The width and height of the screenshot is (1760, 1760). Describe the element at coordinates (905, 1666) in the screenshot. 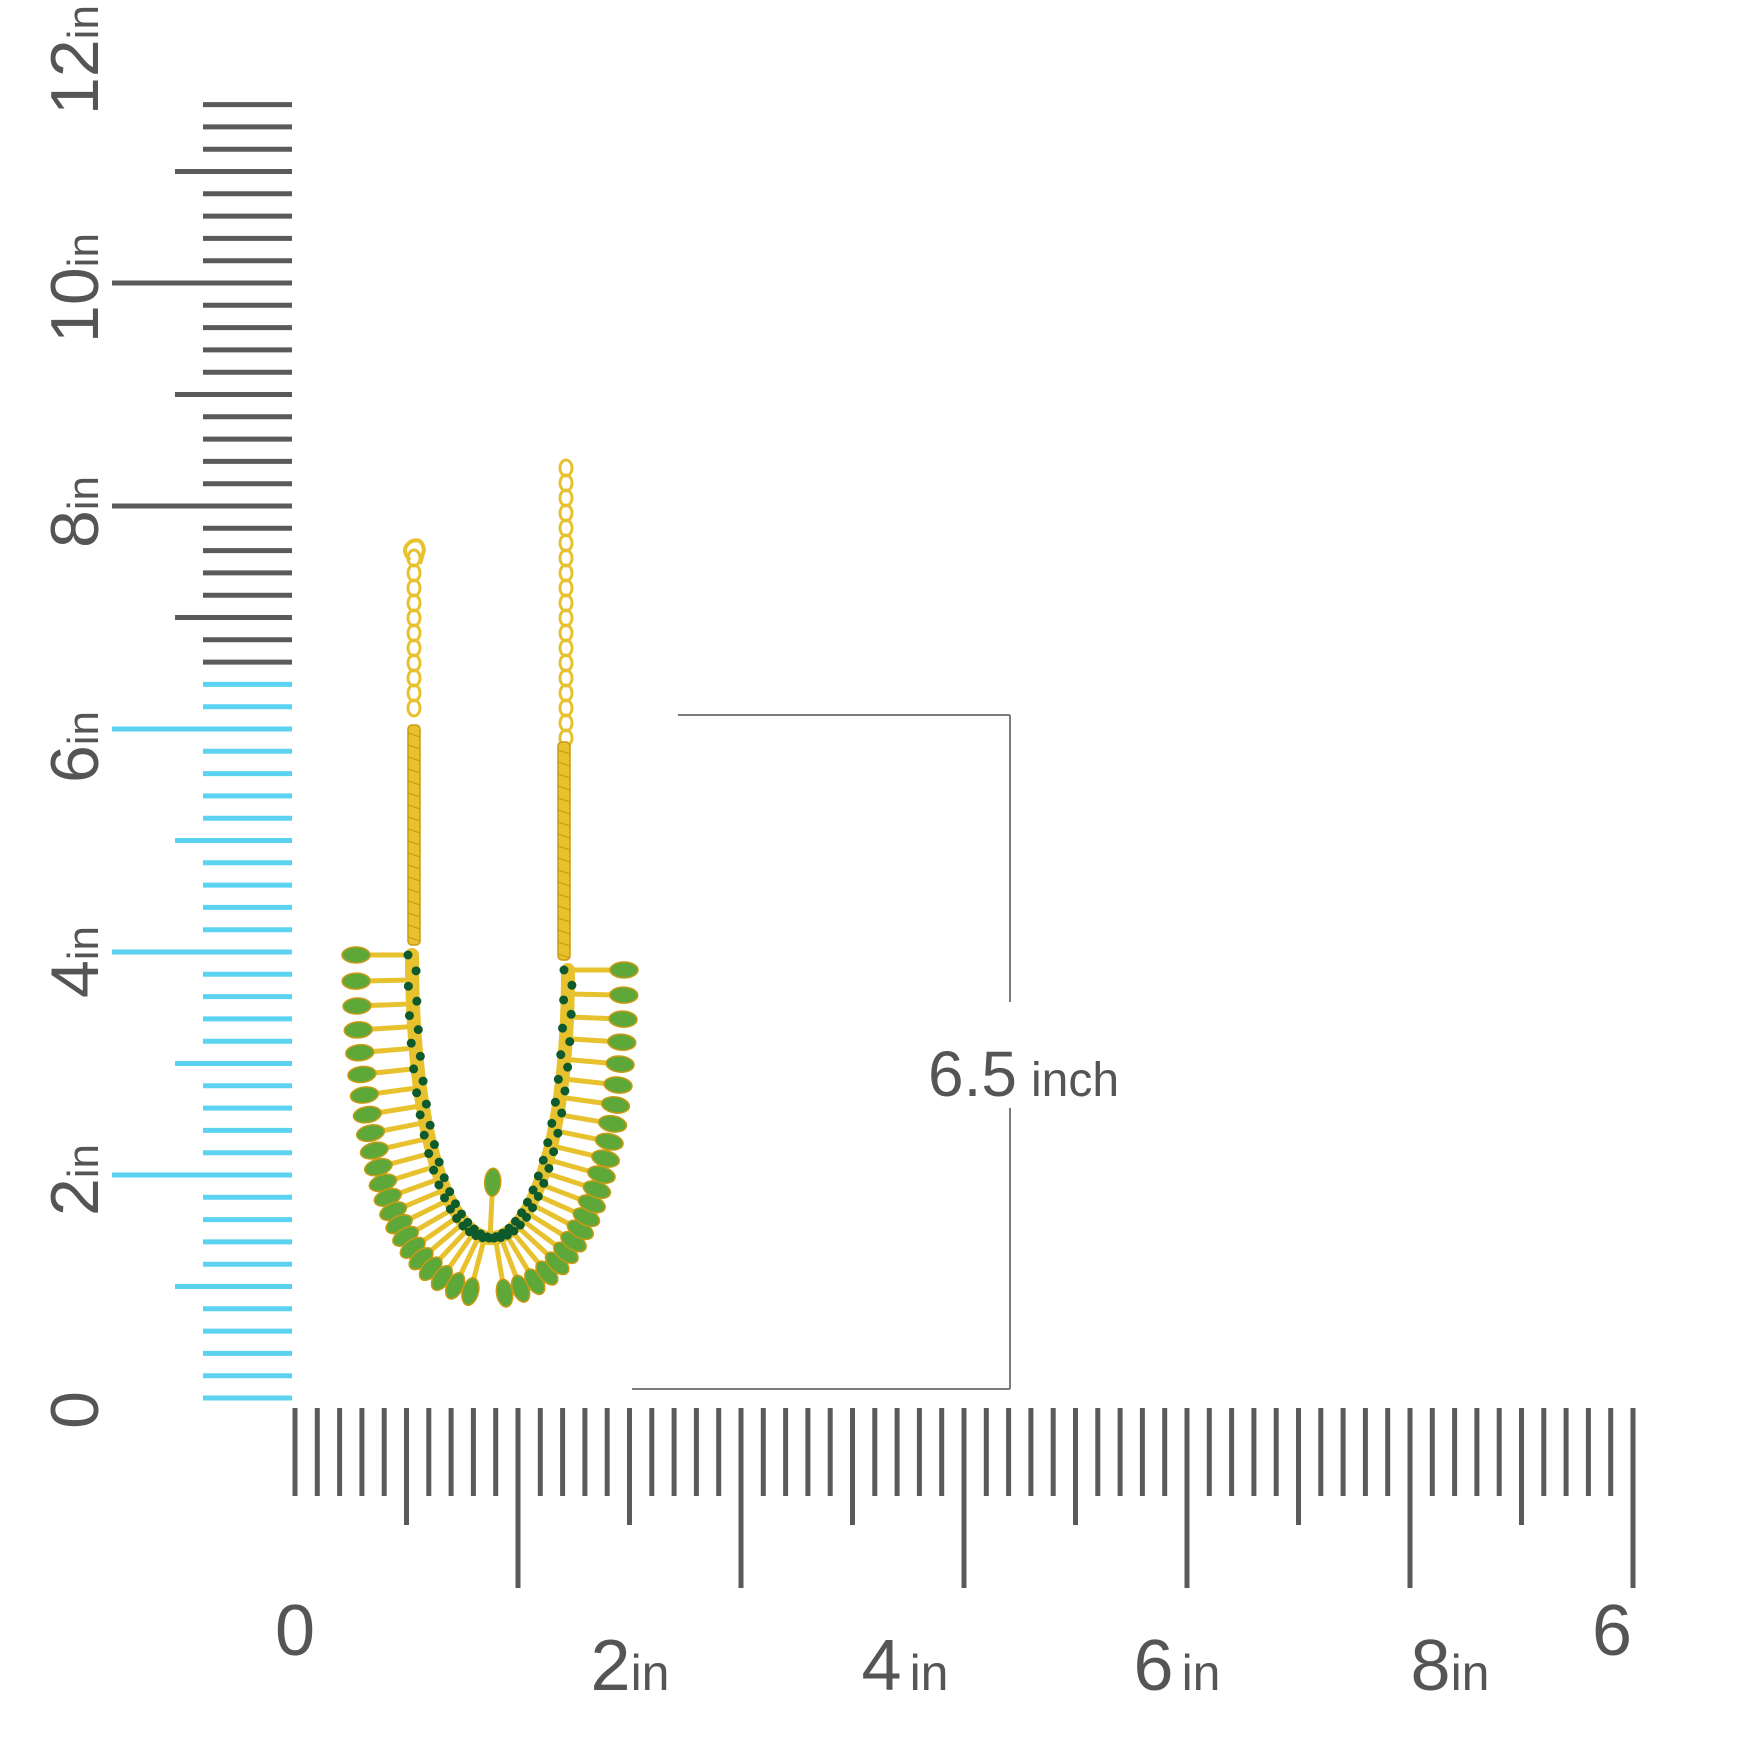

I see `h-label-4: 4 in` at that location.